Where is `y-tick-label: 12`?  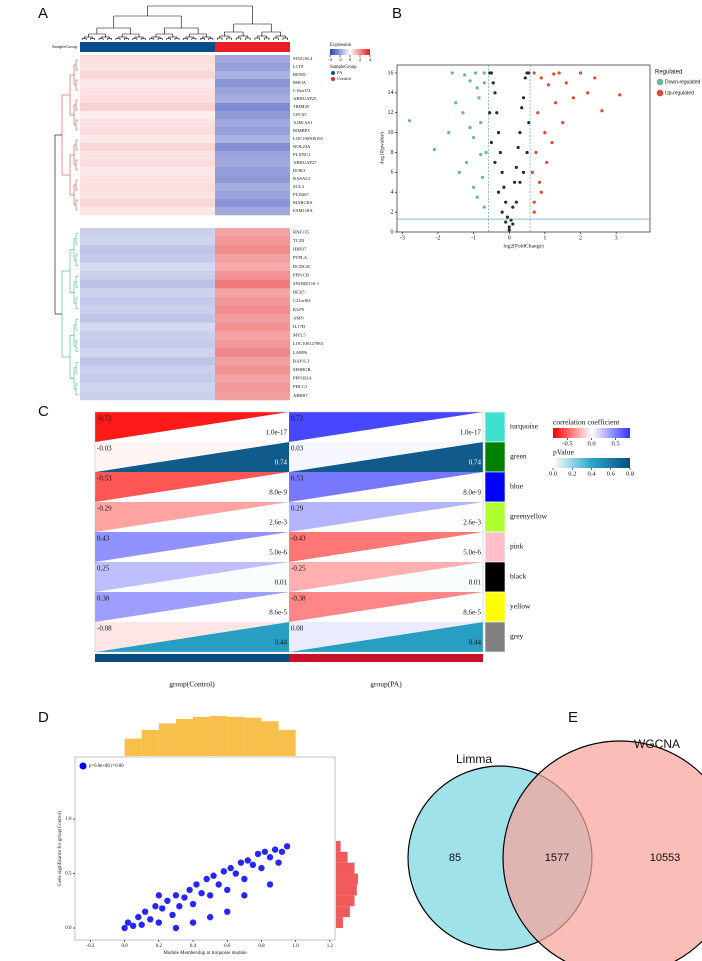 y-tick-label: 12 is located at coordinates (391, 113).